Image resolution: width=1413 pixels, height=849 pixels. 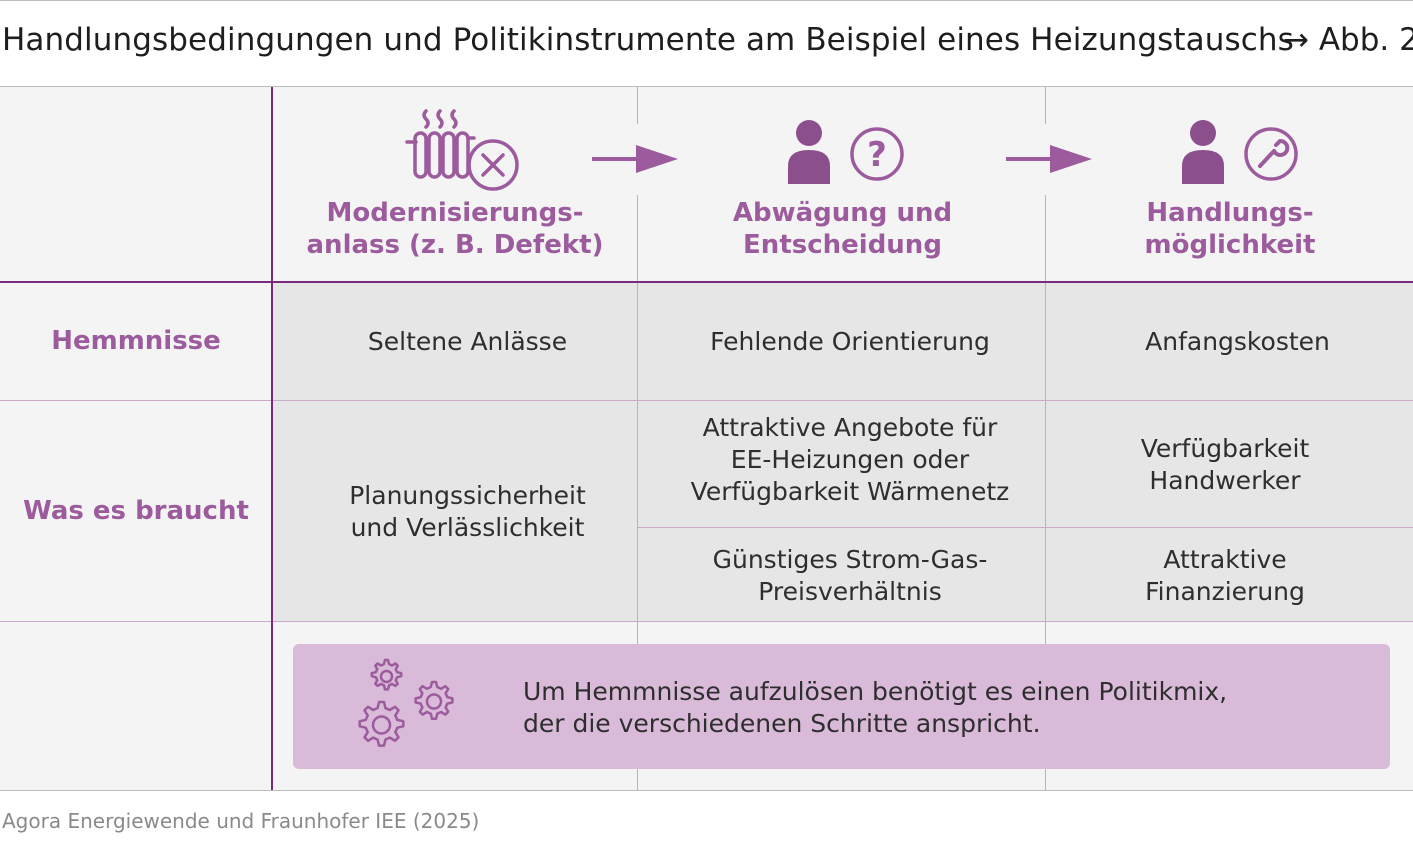 I want to click on person-wrench-icon, so click(x=1240, y=152).